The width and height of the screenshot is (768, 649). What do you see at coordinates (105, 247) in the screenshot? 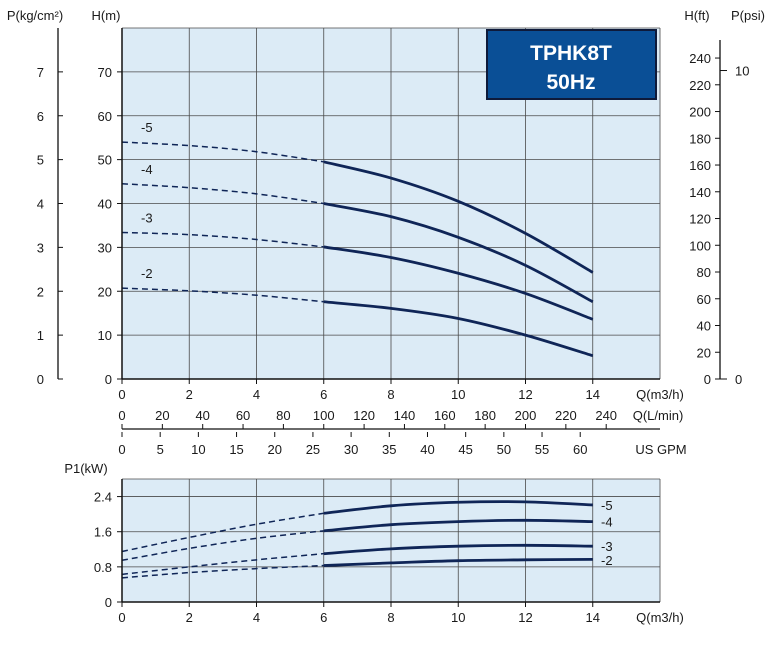
I see `head-y-tick-label: 30` at bounding box center [105, 247].